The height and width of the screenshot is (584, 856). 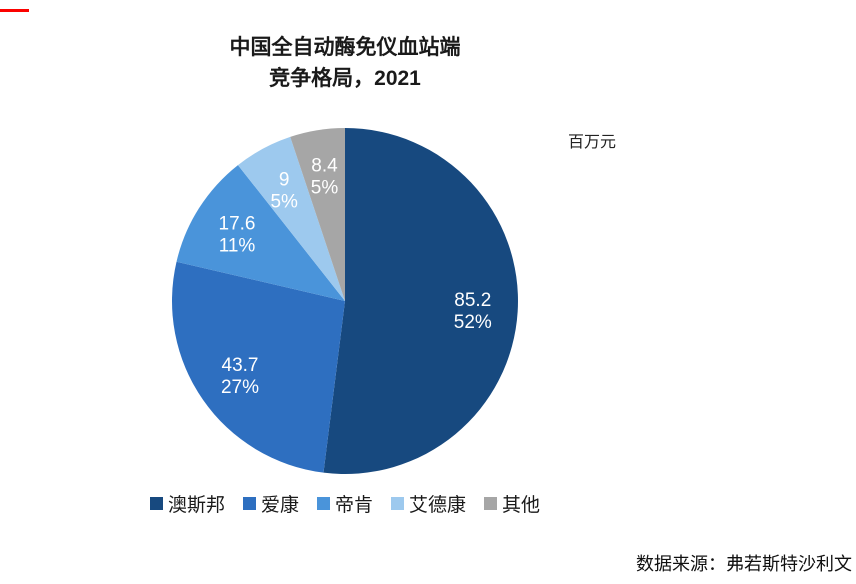 What do you see at coordinates (353, 505) in the screenshot?
I see `legend-label-2: 帝肯` at bounding box center [353, 505].